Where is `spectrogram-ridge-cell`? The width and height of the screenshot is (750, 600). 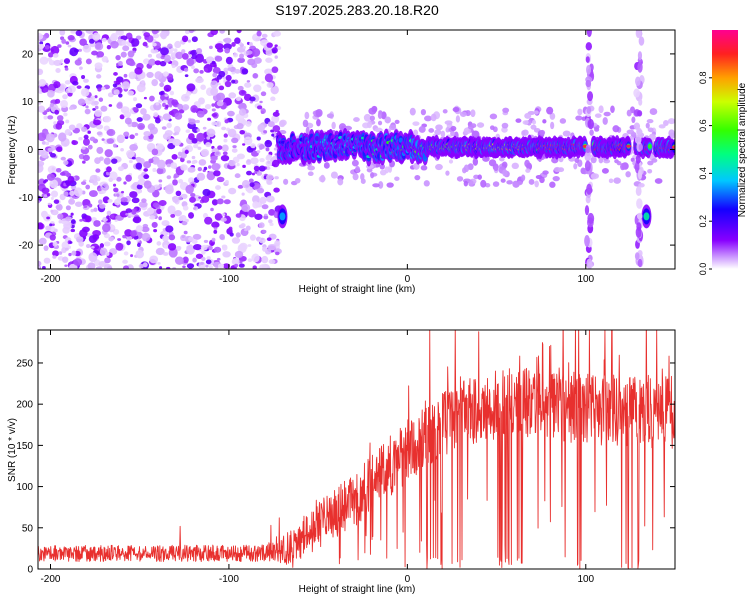 spectrogram-ridge-cell is located at coordinates (400, 140).